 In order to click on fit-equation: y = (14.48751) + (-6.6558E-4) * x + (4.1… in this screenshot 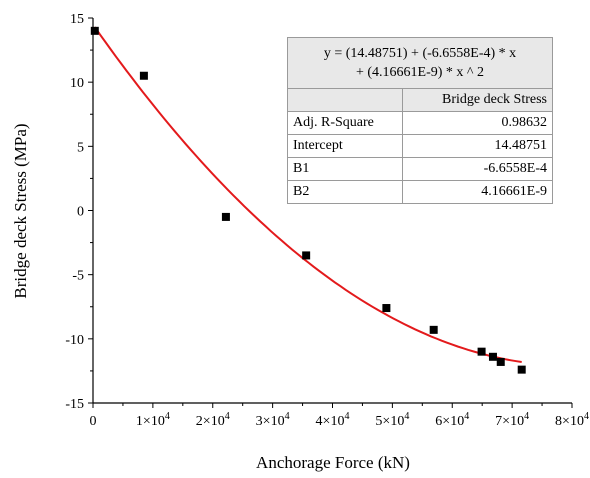, I will do `click(420, 63)`.